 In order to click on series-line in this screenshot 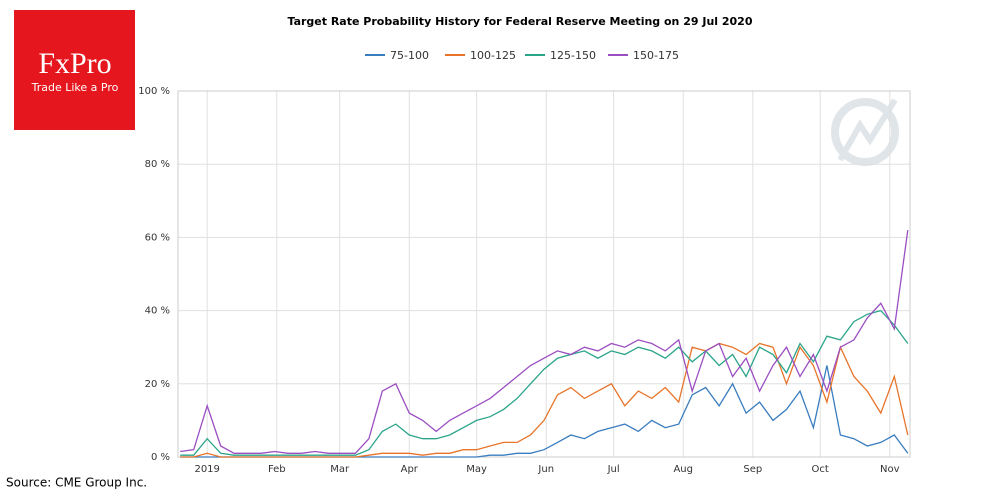, I will do `click(544, 411)`.